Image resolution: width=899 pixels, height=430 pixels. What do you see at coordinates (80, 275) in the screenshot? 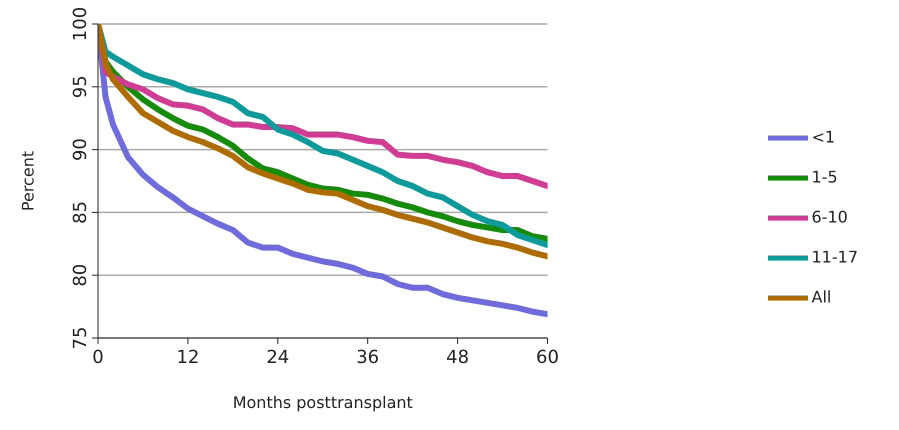
I see `y-tick-label: 80` at bounding box center [80, 275].